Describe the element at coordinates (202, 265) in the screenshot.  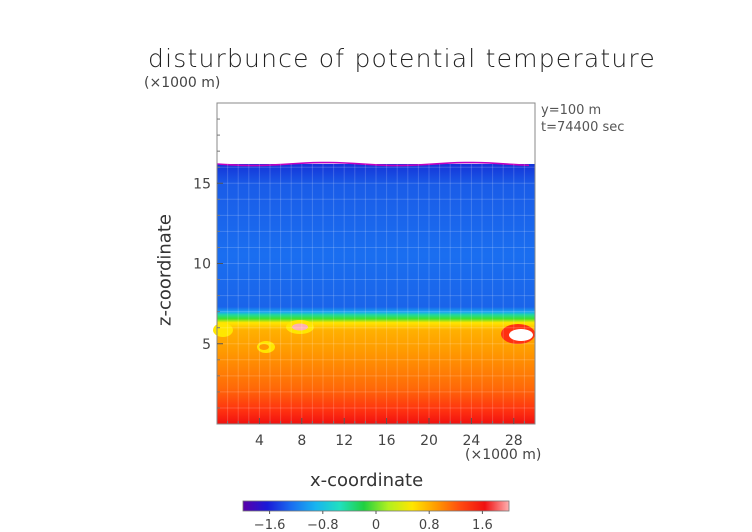
I see `y-tick-label: 10` at that location.